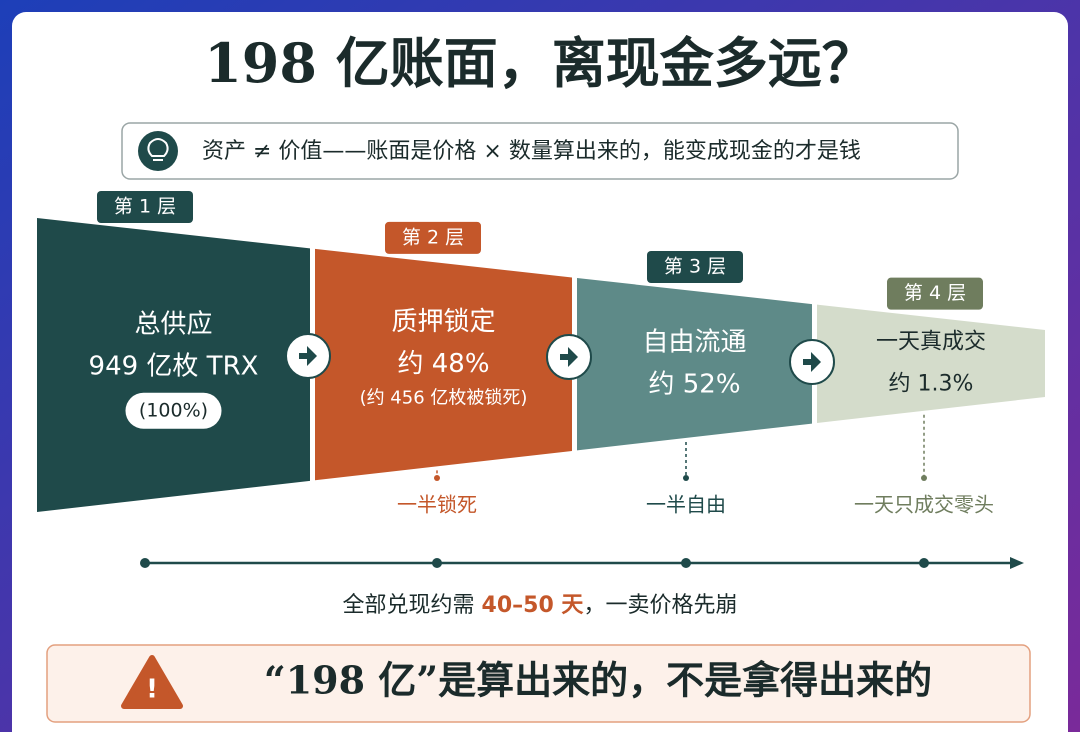 The width and height of the screenshot is (1080, 736). I want to click on layer-badge-text: 第 1 层, so click(145, 207).